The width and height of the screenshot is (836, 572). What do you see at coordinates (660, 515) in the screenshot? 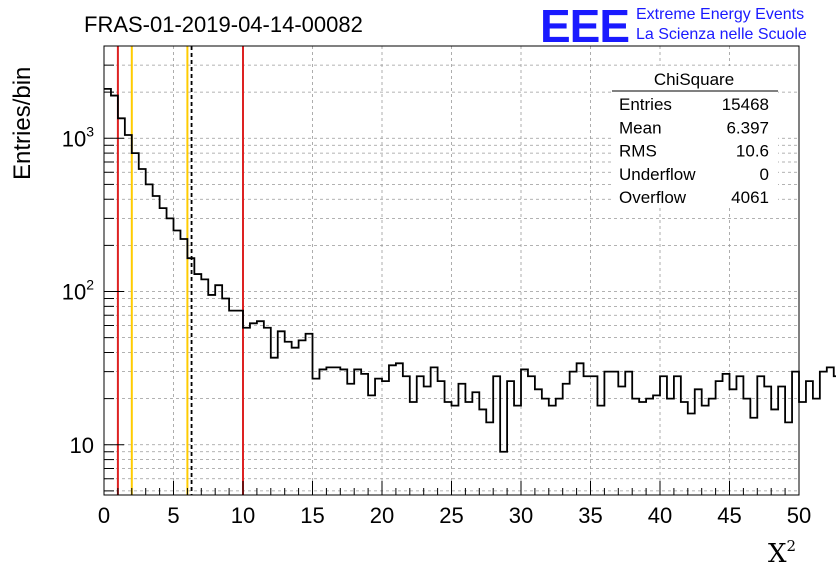
I see `x-tick-label: 40` at bounding box center [660, 515].